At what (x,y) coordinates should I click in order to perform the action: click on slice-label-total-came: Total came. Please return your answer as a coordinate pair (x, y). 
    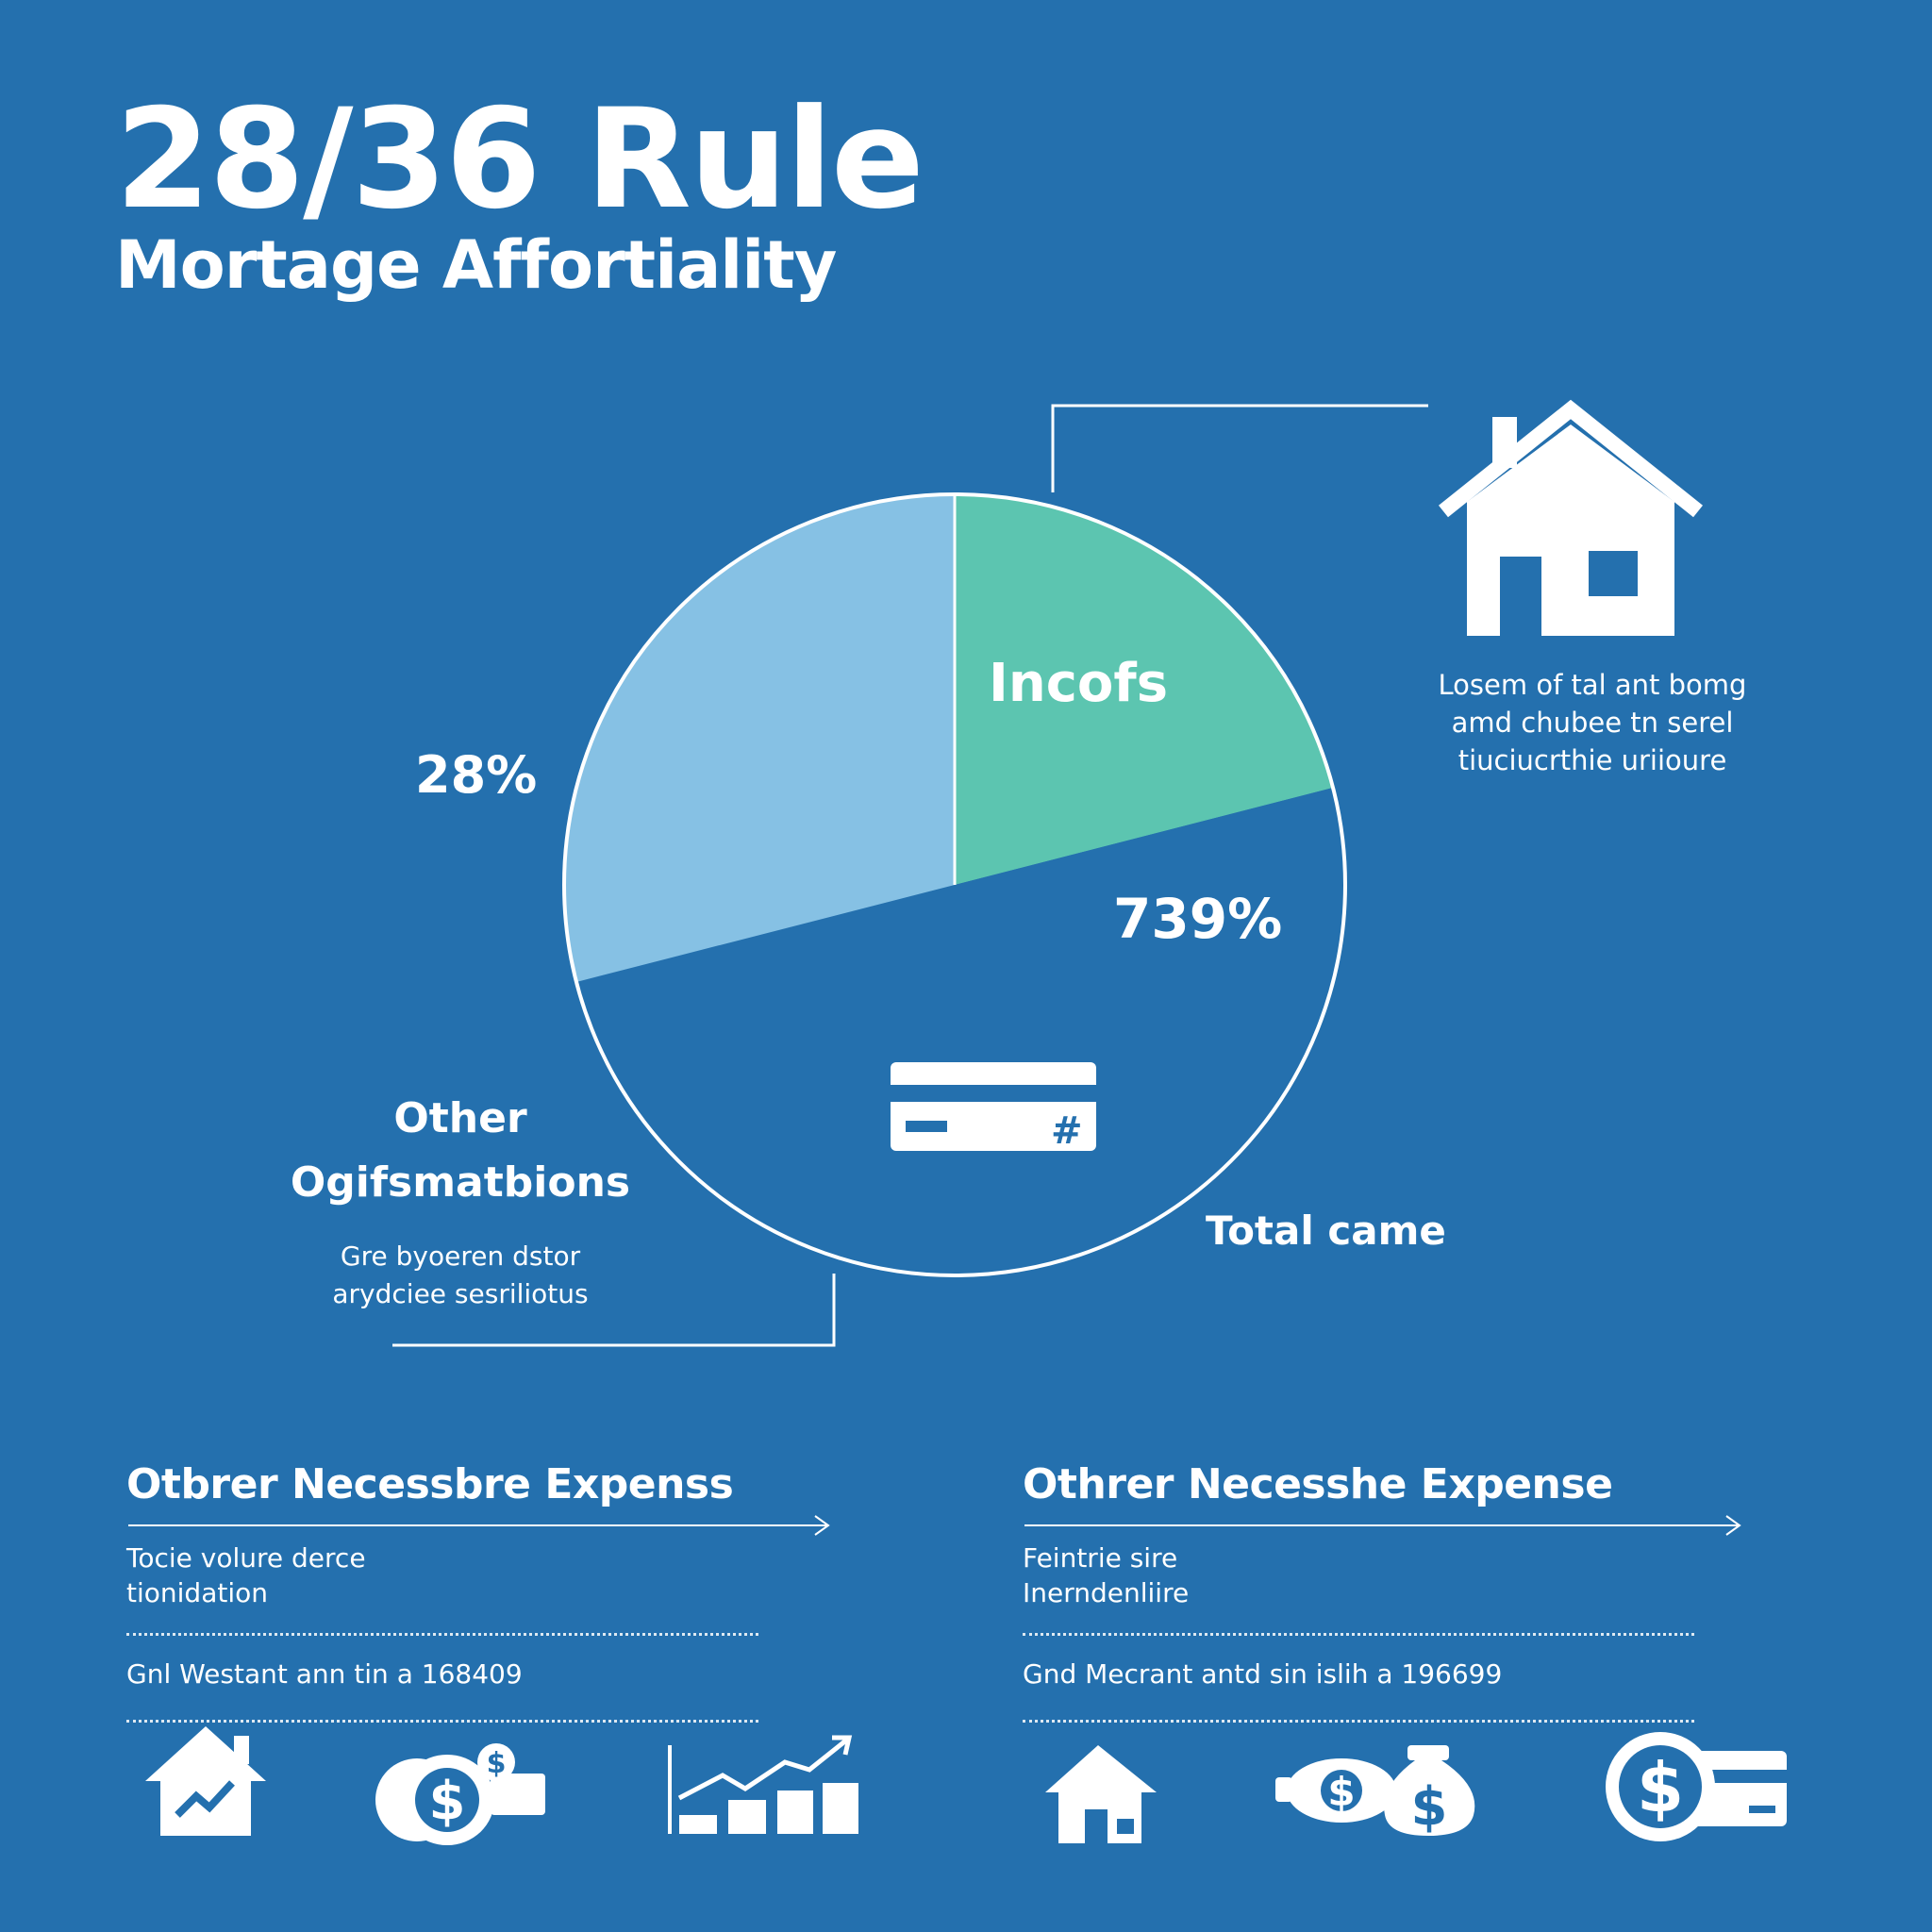
    Looking at the image, I should click on (1326, 1231).